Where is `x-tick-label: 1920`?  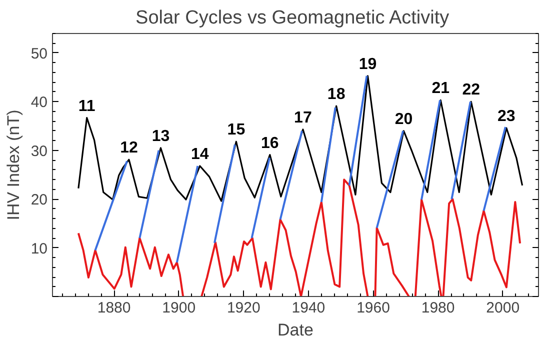
x-tick-label: 1920 is located at coordinates (243, 308).